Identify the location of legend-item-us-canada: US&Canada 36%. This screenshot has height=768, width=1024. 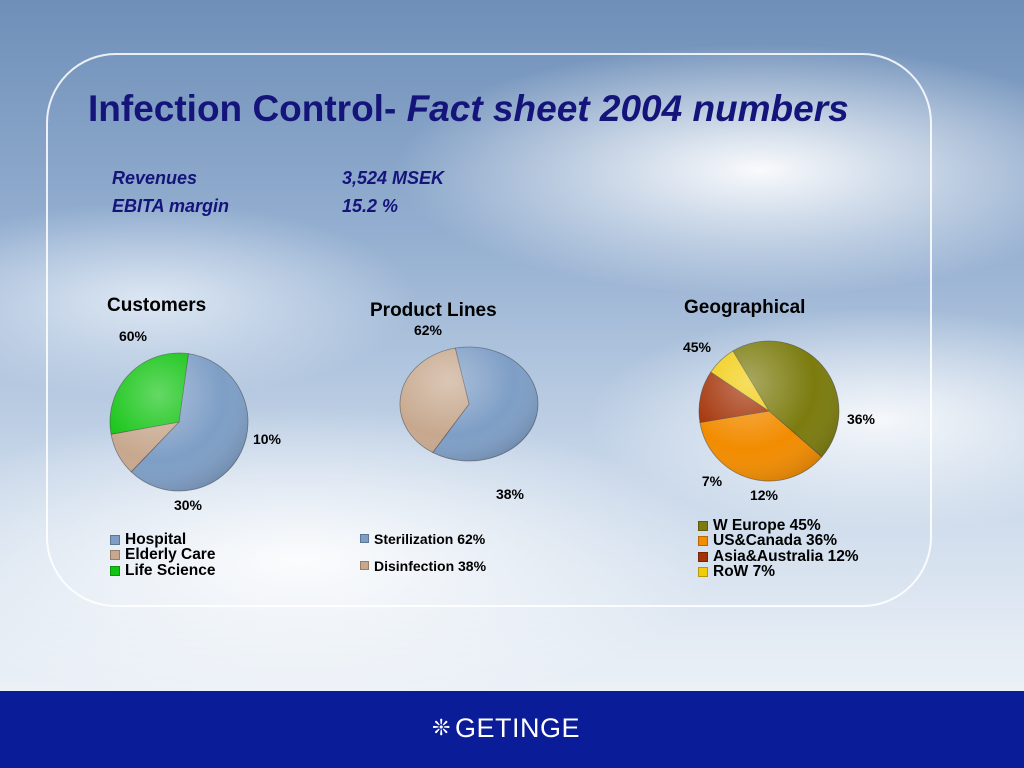
(778, 541).